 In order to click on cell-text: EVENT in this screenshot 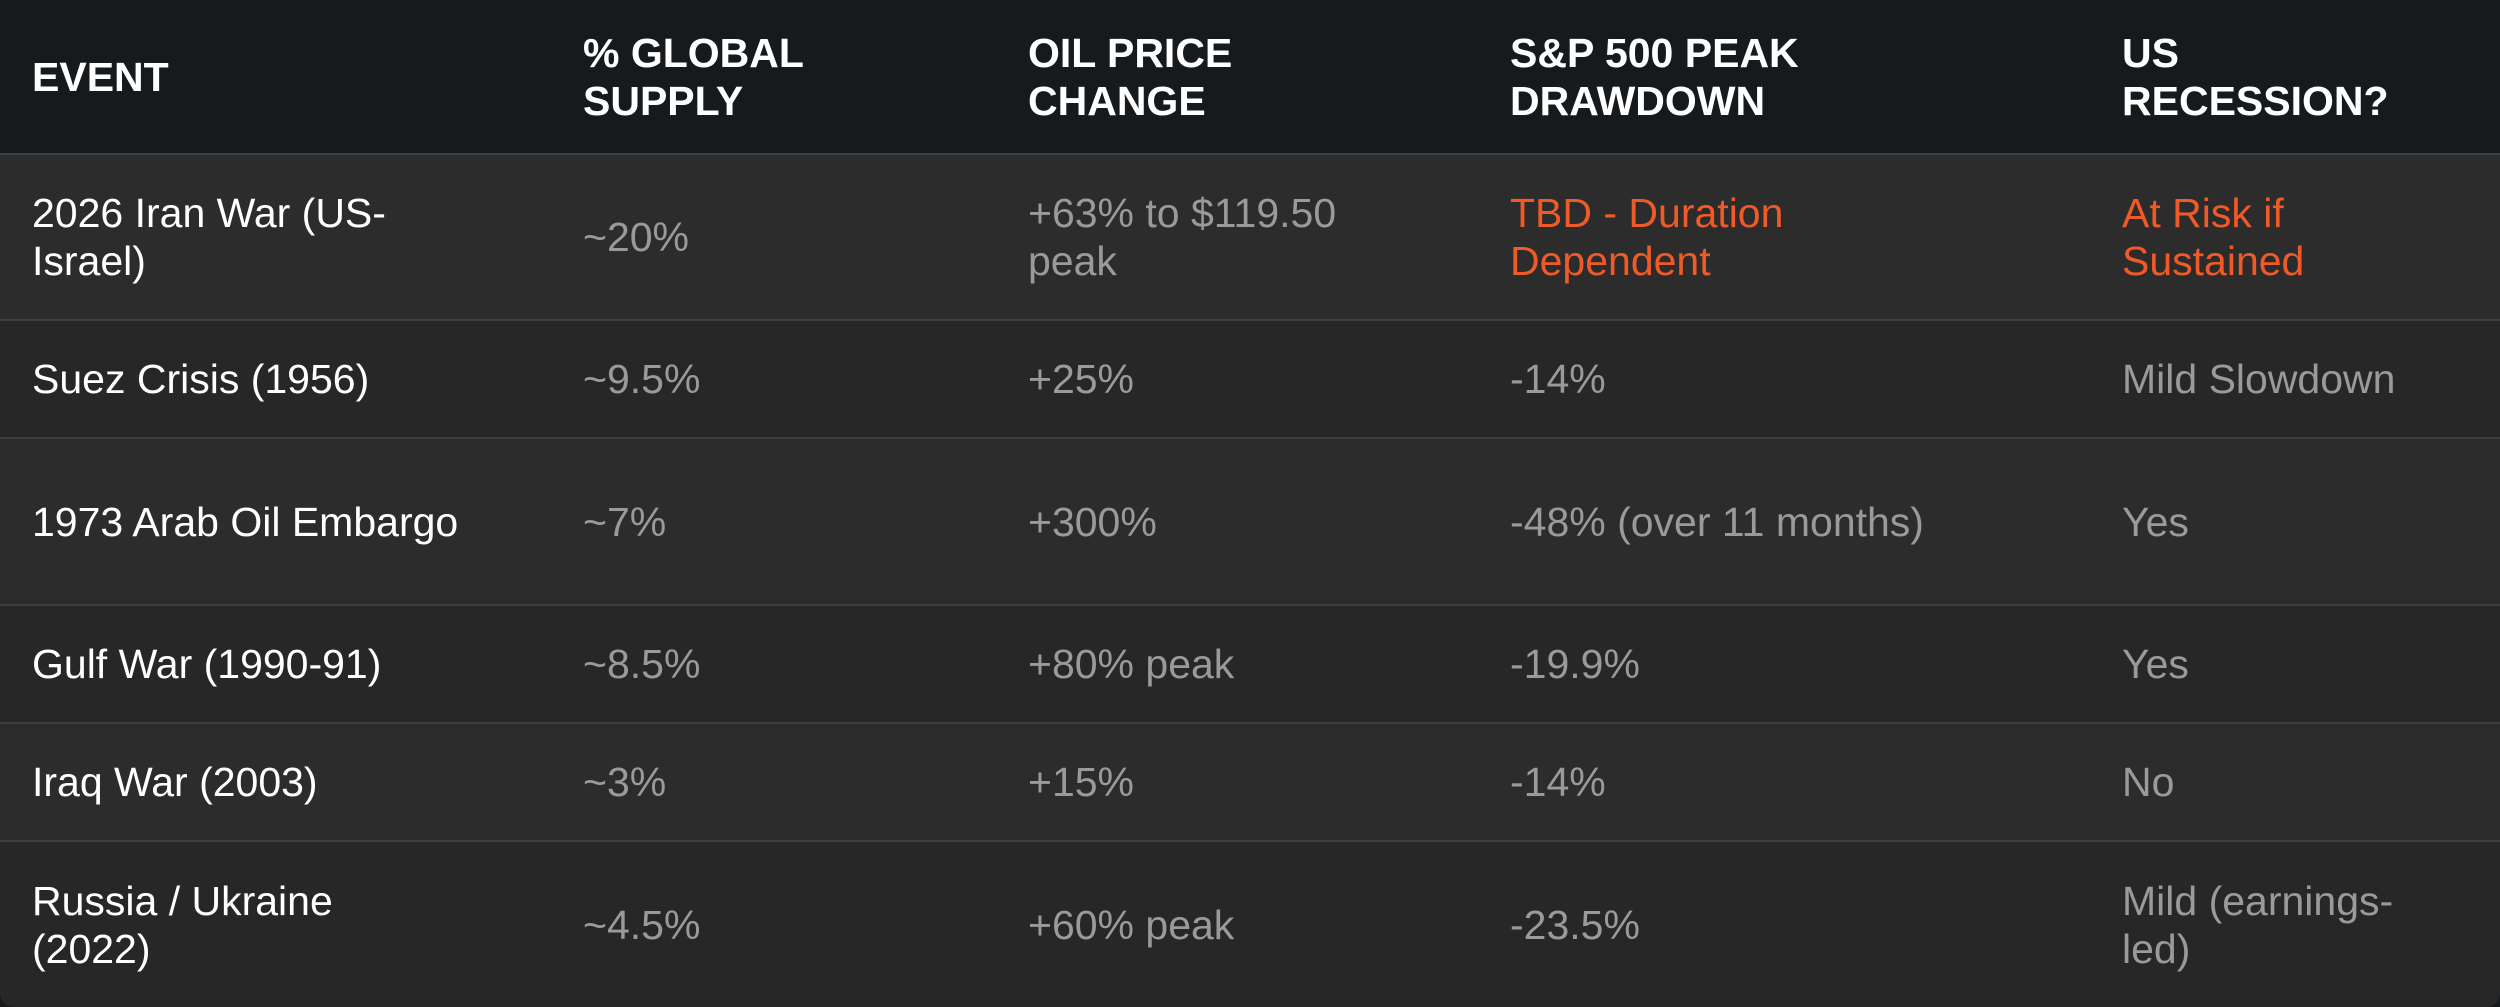, I will do `click(100, 76)`.